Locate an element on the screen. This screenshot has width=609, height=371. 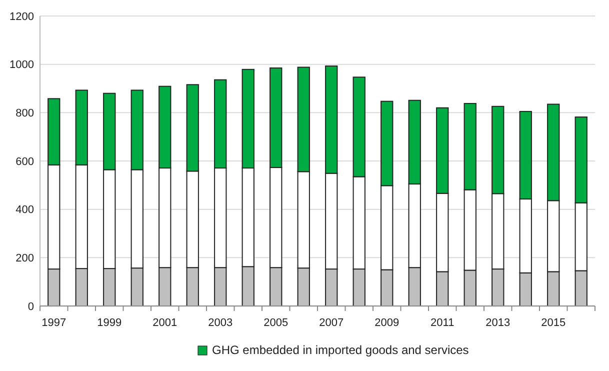
x-tick-label: 2015 is located at coordinates (553, 323).